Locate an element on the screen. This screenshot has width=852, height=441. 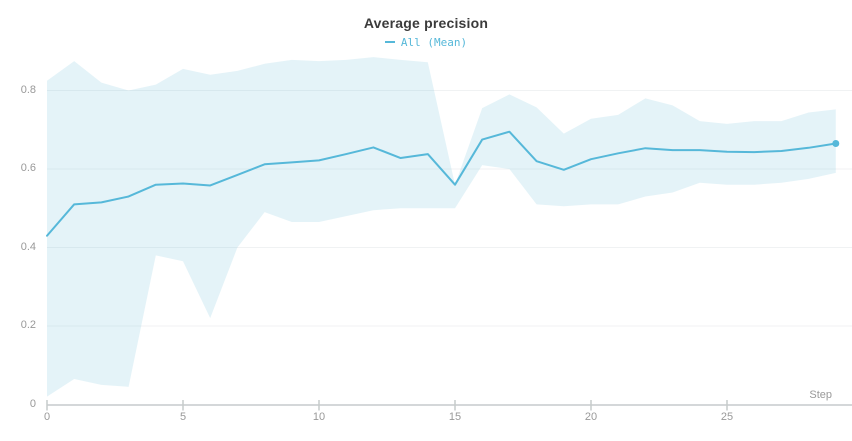
legend-label: All (Mean) is located at coordinates (434, 42).